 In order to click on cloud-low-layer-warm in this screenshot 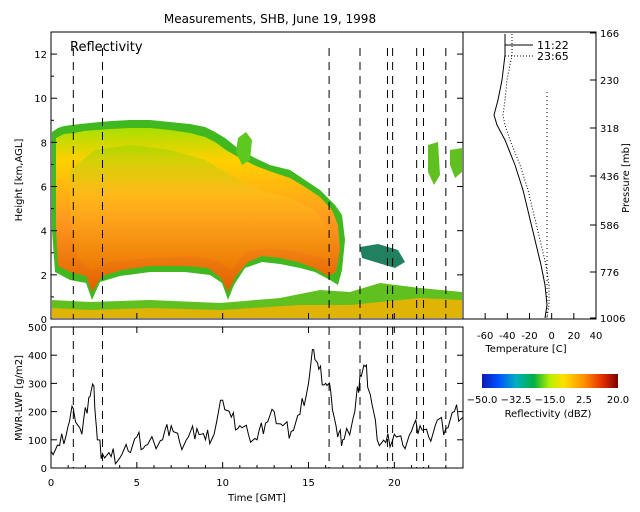, I will do `click(257, 308)`.